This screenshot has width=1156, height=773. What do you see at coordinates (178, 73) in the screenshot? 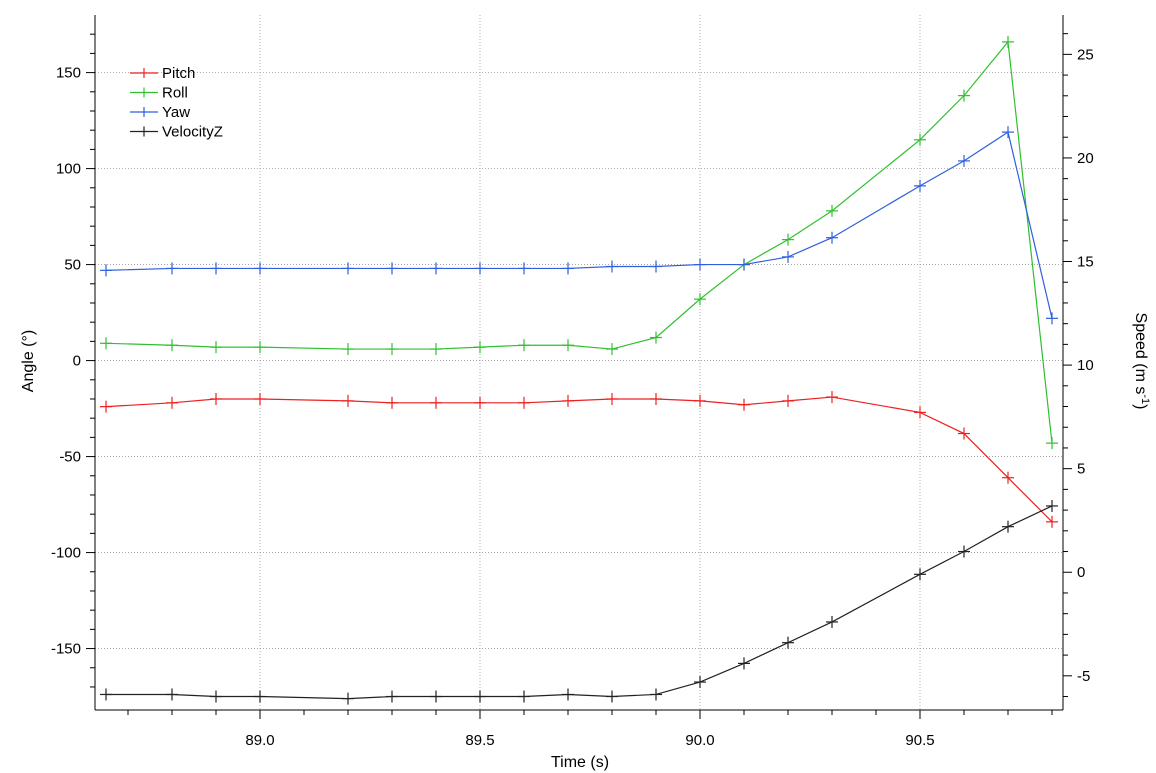
I see `legend-label: Pitch` at bounding box center [178, 73].